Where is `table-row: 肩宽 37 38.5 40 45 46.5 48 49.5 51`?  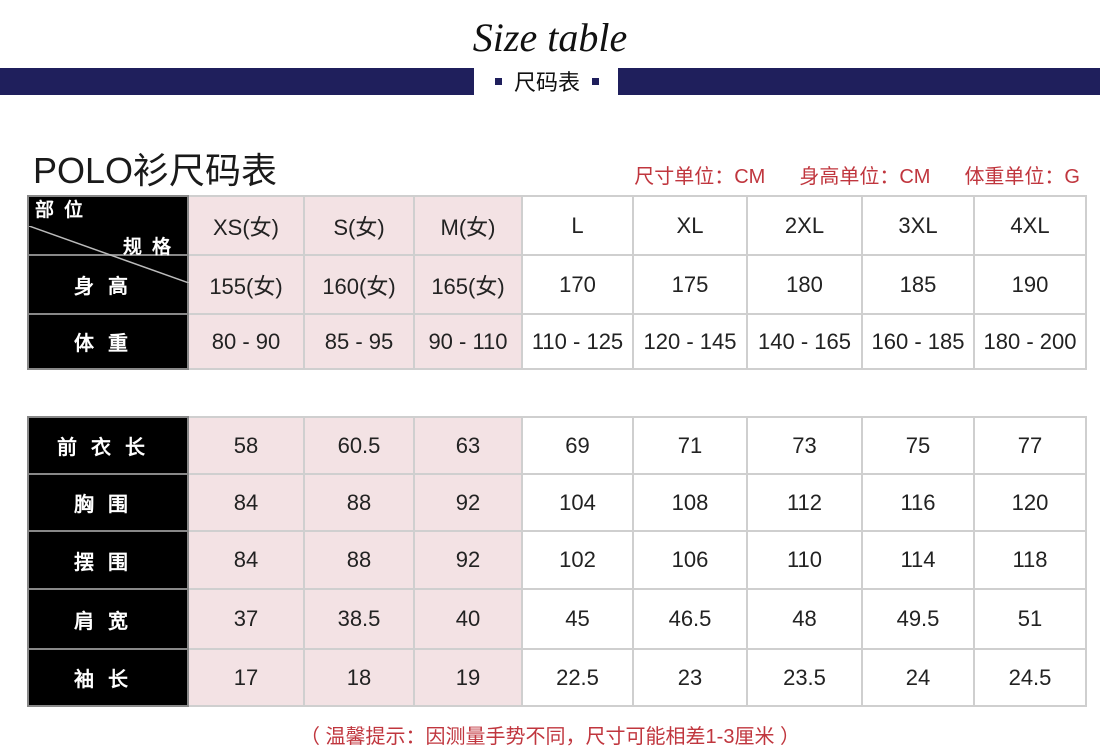
table-row: 肩宽 37 38.5 40 45 46.5 48 49.5 51 is located at coordinates (557, 619).